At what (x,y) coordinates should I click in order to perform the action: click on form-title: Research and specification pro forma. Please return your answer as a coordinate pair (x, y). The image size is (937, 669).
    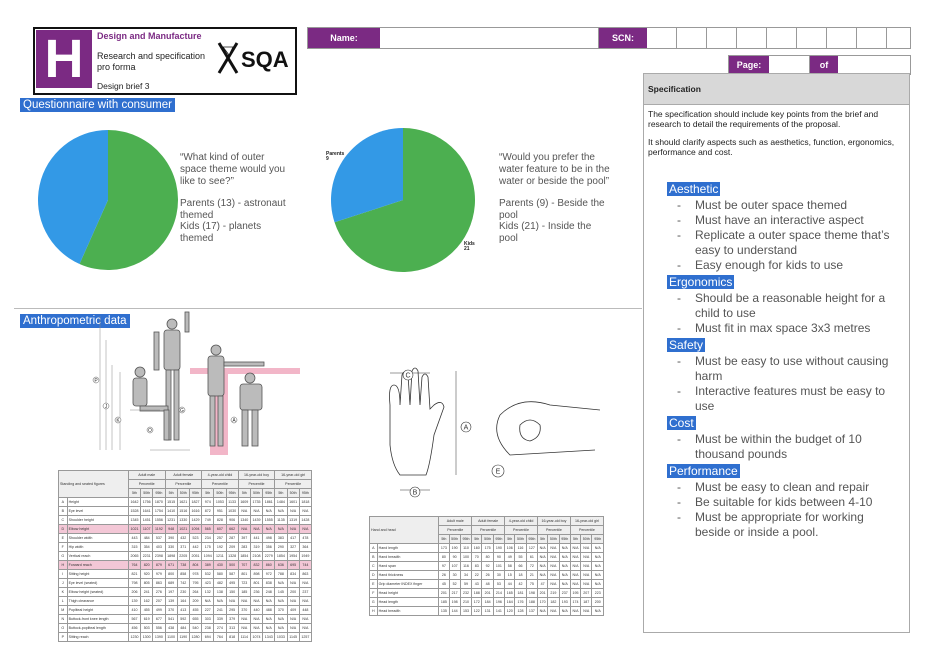
    Looking at the image, I should click on (151, 61).